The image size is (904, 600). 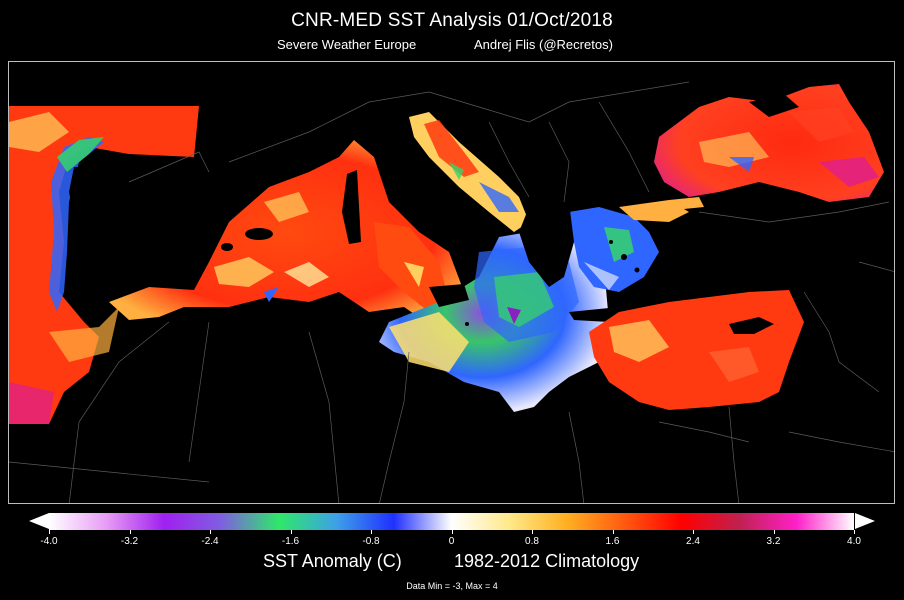 What do you see at coordinates (494, 322) in the screenshot?
I see `ionian-region` at bounding box center [494, 322].